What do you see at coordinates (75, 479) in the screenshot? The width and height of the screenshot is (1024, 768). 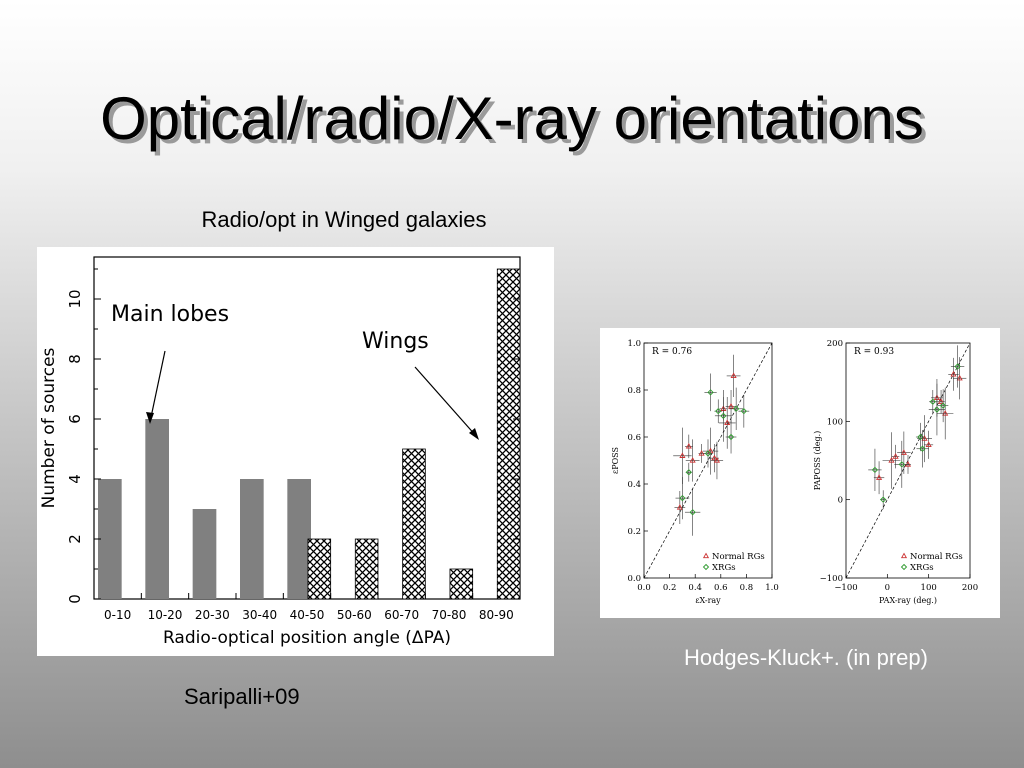 I see `y-tick-label: 4` at bounding box center [75, 479].